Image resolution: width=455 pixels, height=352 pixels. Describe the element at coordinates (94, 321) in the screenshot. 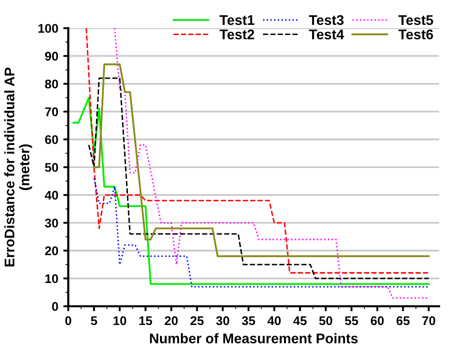

I see `x-tick-label: 5` at that location.